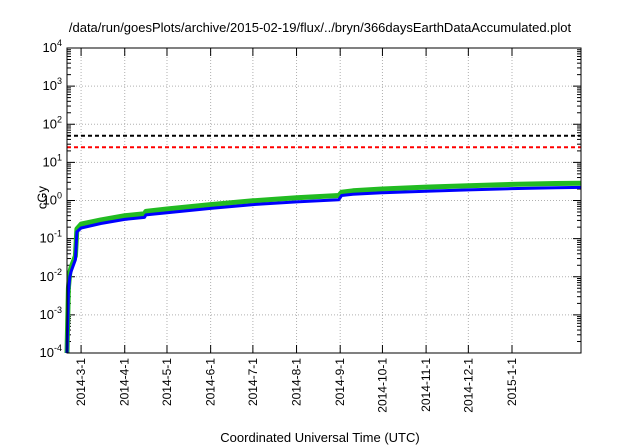  What do you see at coordinates (52, 199) in the screenshot?
I see `y-tick-label: 10⁰` at bounding box center [52, 199].